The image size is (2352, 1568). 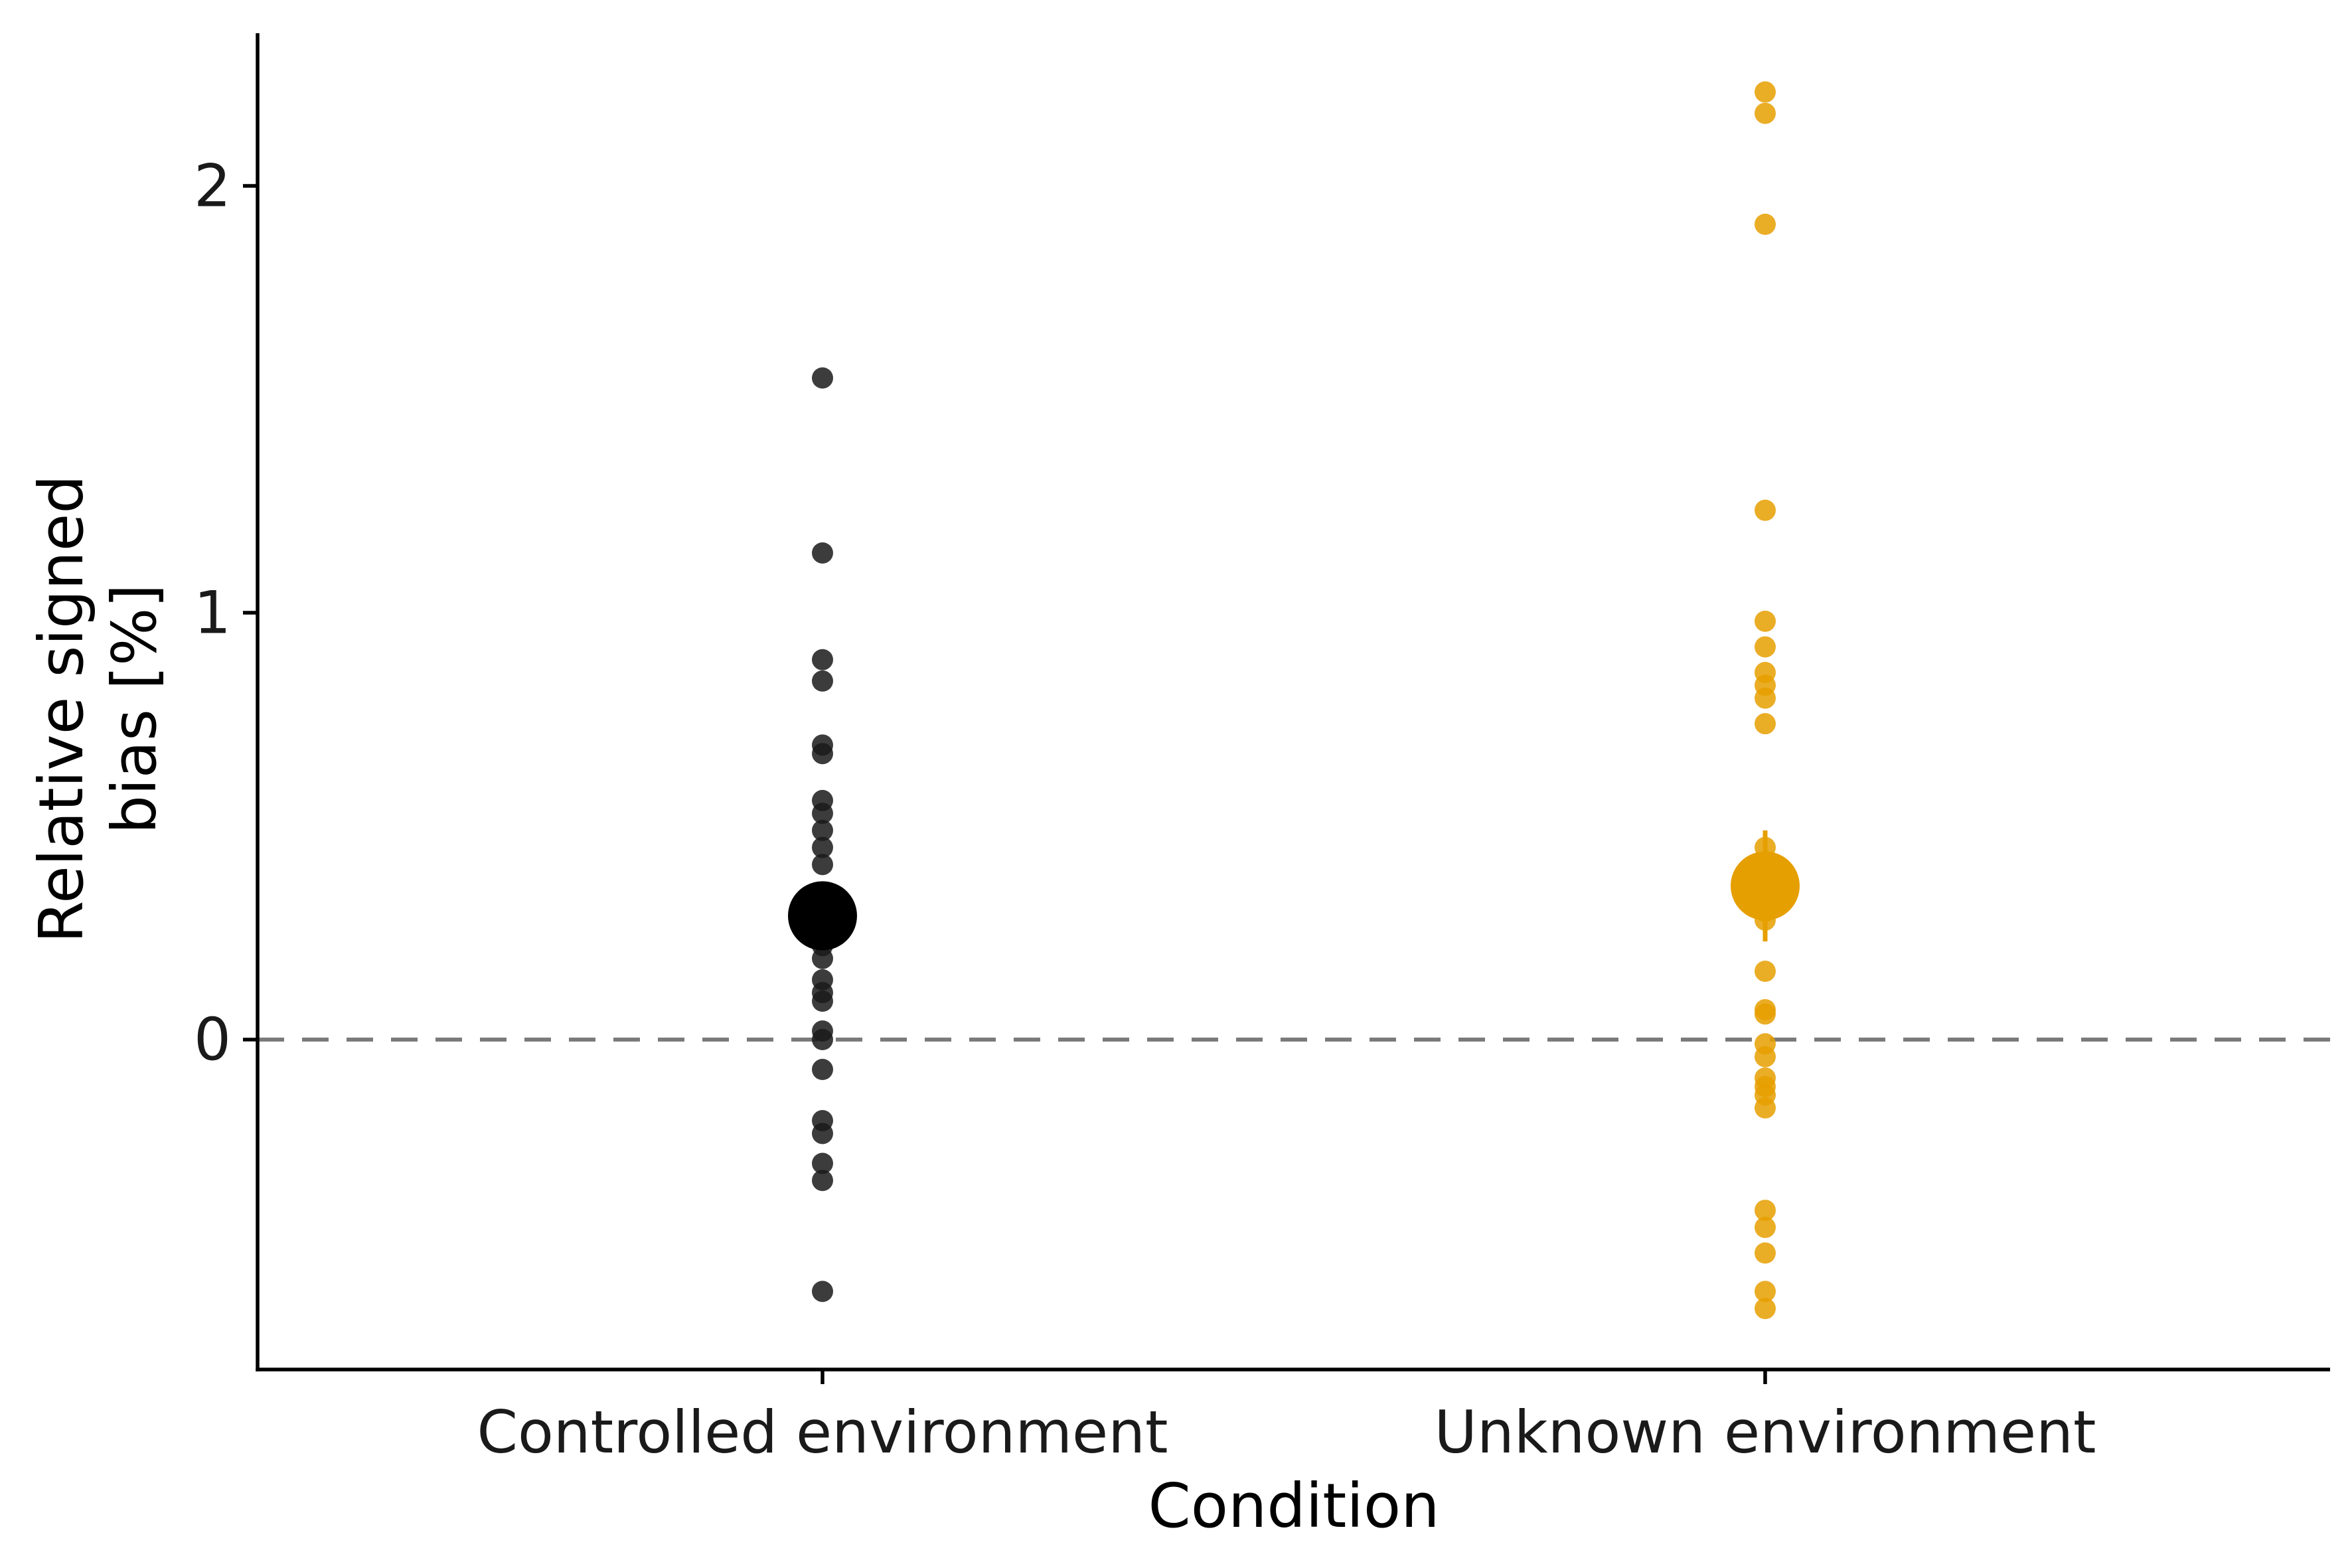 What do you see at coordinates (62, 709) in the screenshot?
I see `y-axis-title-line-1: Relative signed` at bounding box center [62, 709].